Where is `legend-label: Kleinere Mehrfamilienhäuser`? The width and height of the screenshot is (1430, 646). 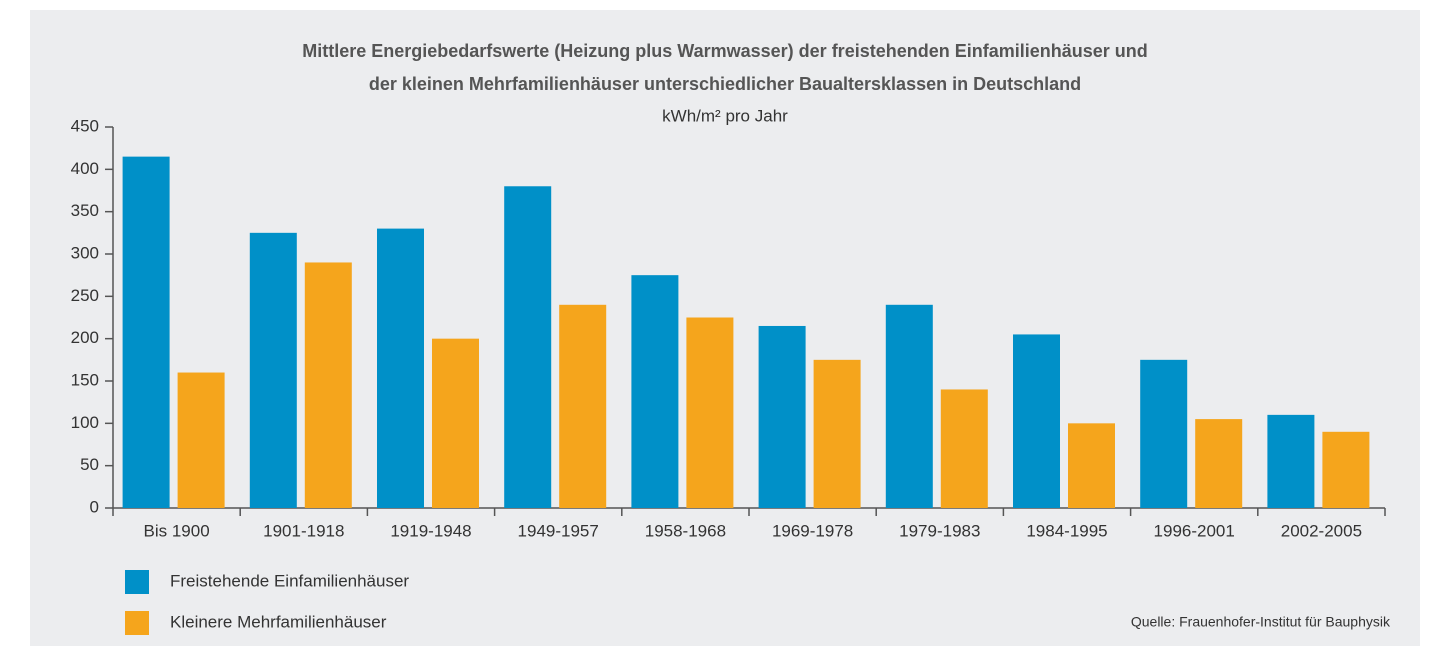
legend-label: Kleinere Mehrfamilienhäuser is located at coordinates (278, 621).